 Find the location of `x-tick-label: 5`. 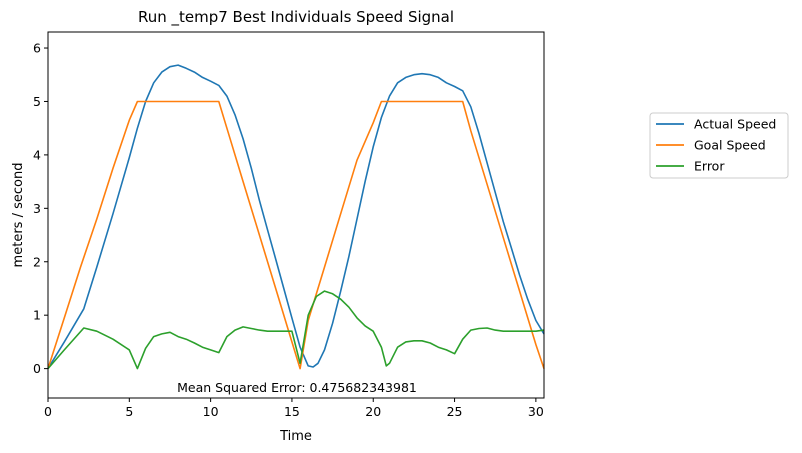

x-tick-label: 5 is located at coordinates (129, 411).